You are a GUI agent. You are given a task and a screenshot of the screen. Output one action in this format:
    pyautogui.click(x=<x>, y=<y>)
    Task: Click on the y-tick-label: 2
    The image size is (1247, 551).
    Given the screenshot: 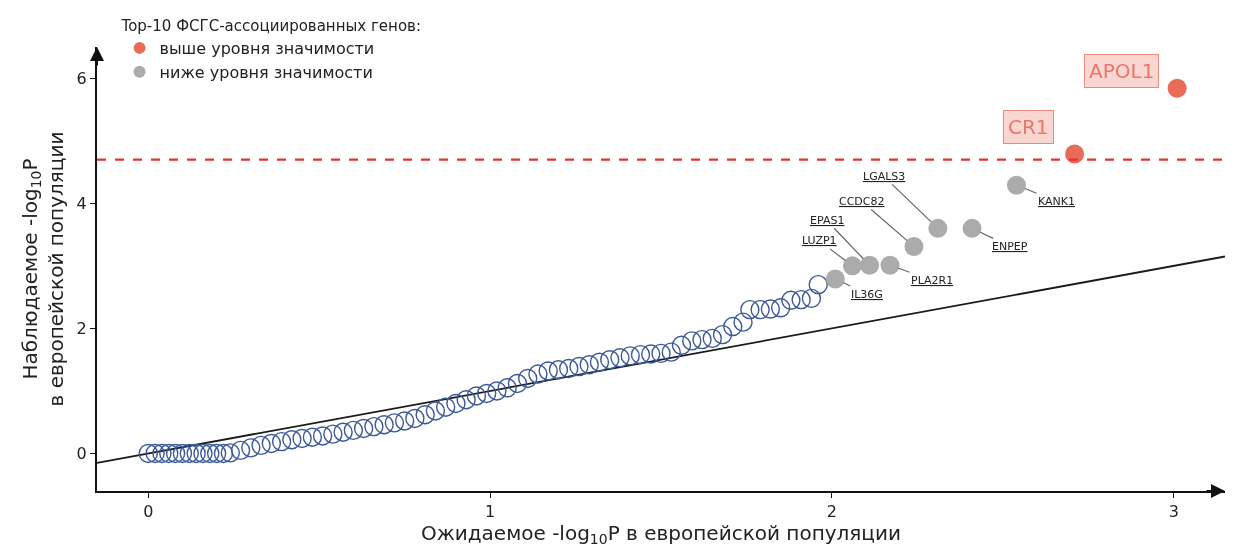 What is the action you would take?
    pyautogui.click(x=81, y=329)
    